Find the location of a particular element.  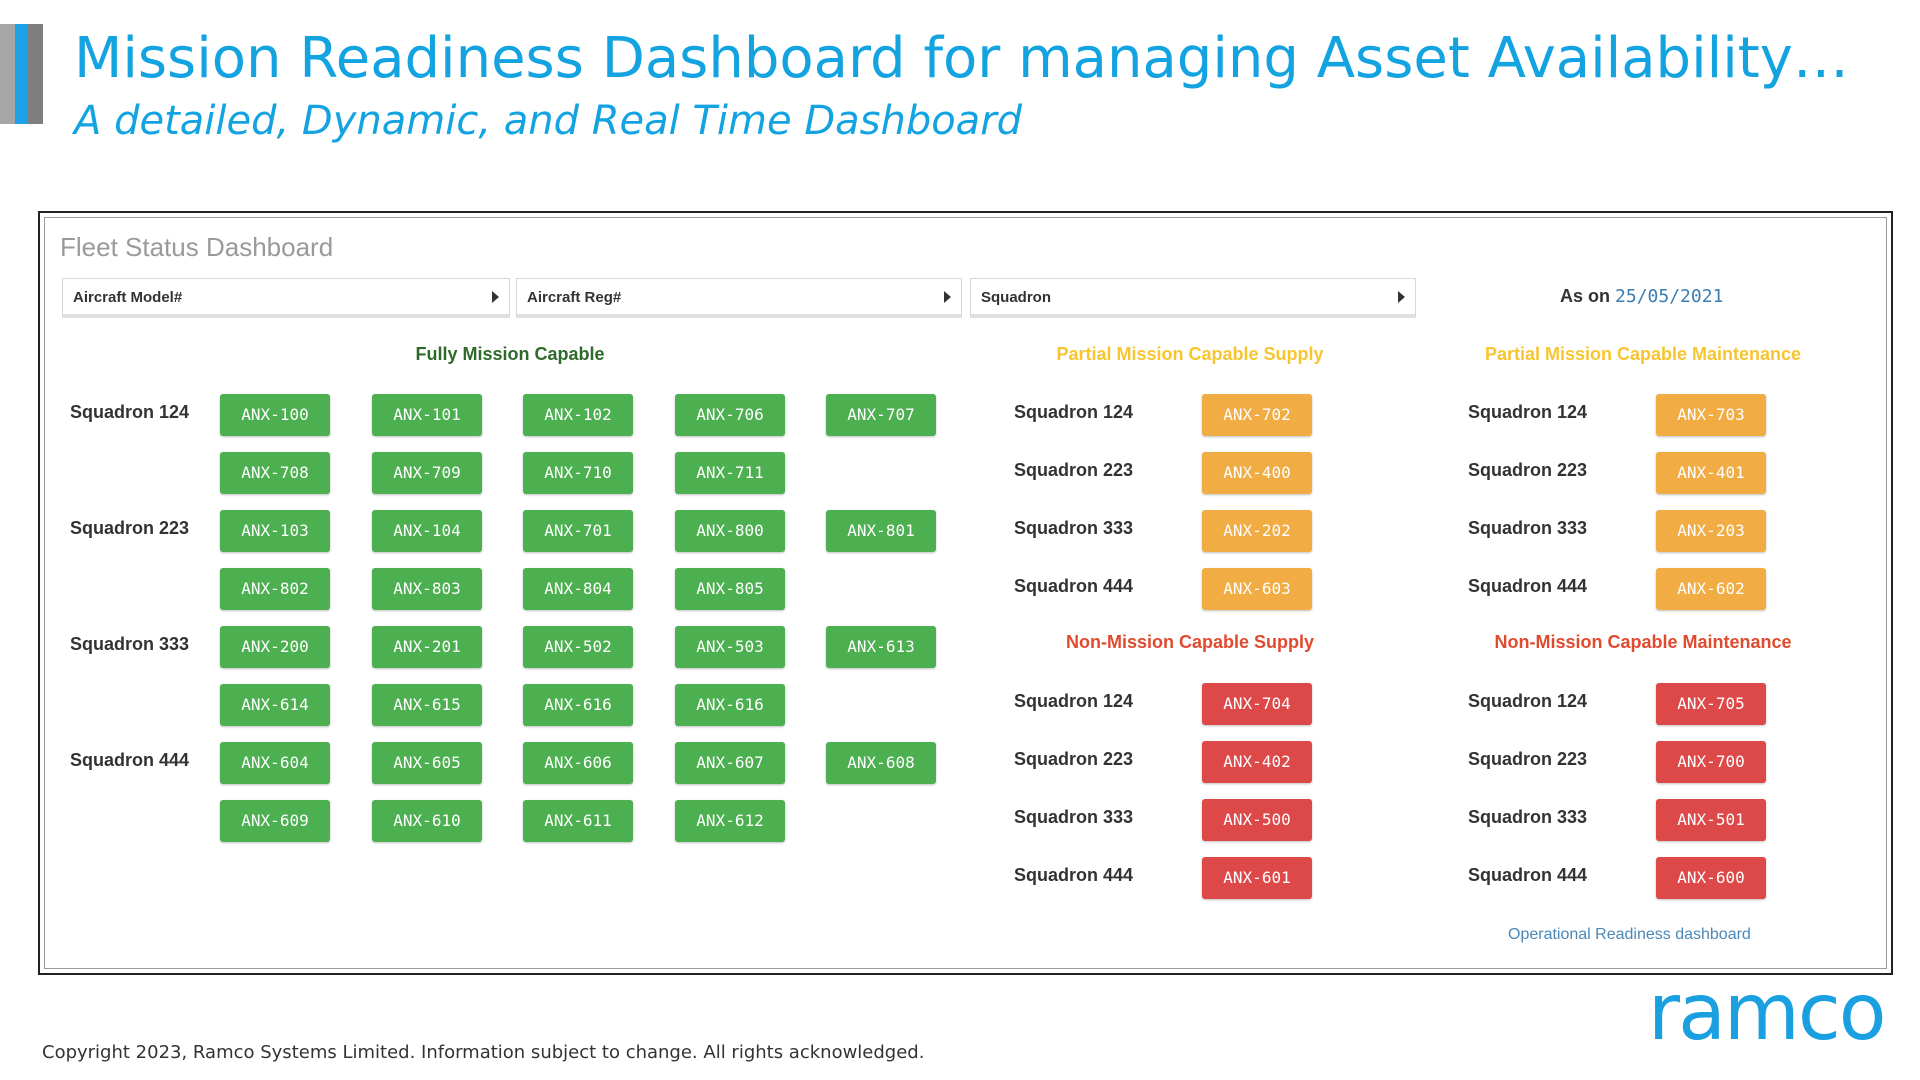

non-maintenance-title: Non-Mission Capable Maintenance is located at coordinates (1643, 642).